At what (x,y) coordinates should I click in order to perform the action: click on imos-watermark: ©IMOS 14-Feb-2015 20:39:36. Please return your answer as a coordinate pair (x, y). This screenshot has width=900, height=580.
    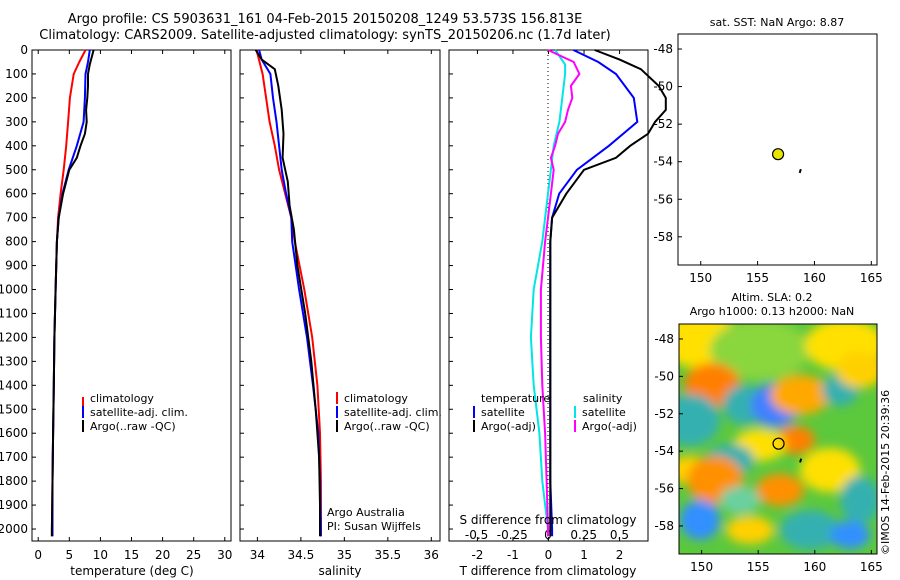
    Looking at the image, I should click on (885, 472).